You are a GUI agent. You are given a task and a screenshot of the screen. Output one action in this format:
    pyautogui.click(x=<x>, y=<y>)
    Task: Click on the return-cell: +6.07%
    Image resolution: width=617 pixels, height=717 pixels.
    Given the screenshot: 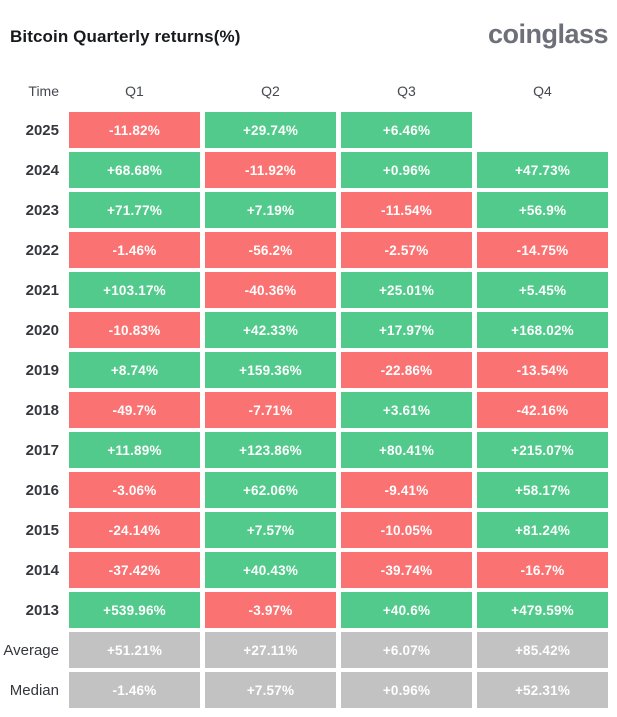 What is the action you would take?
    pyautogui.click(x=406, y=650)
    